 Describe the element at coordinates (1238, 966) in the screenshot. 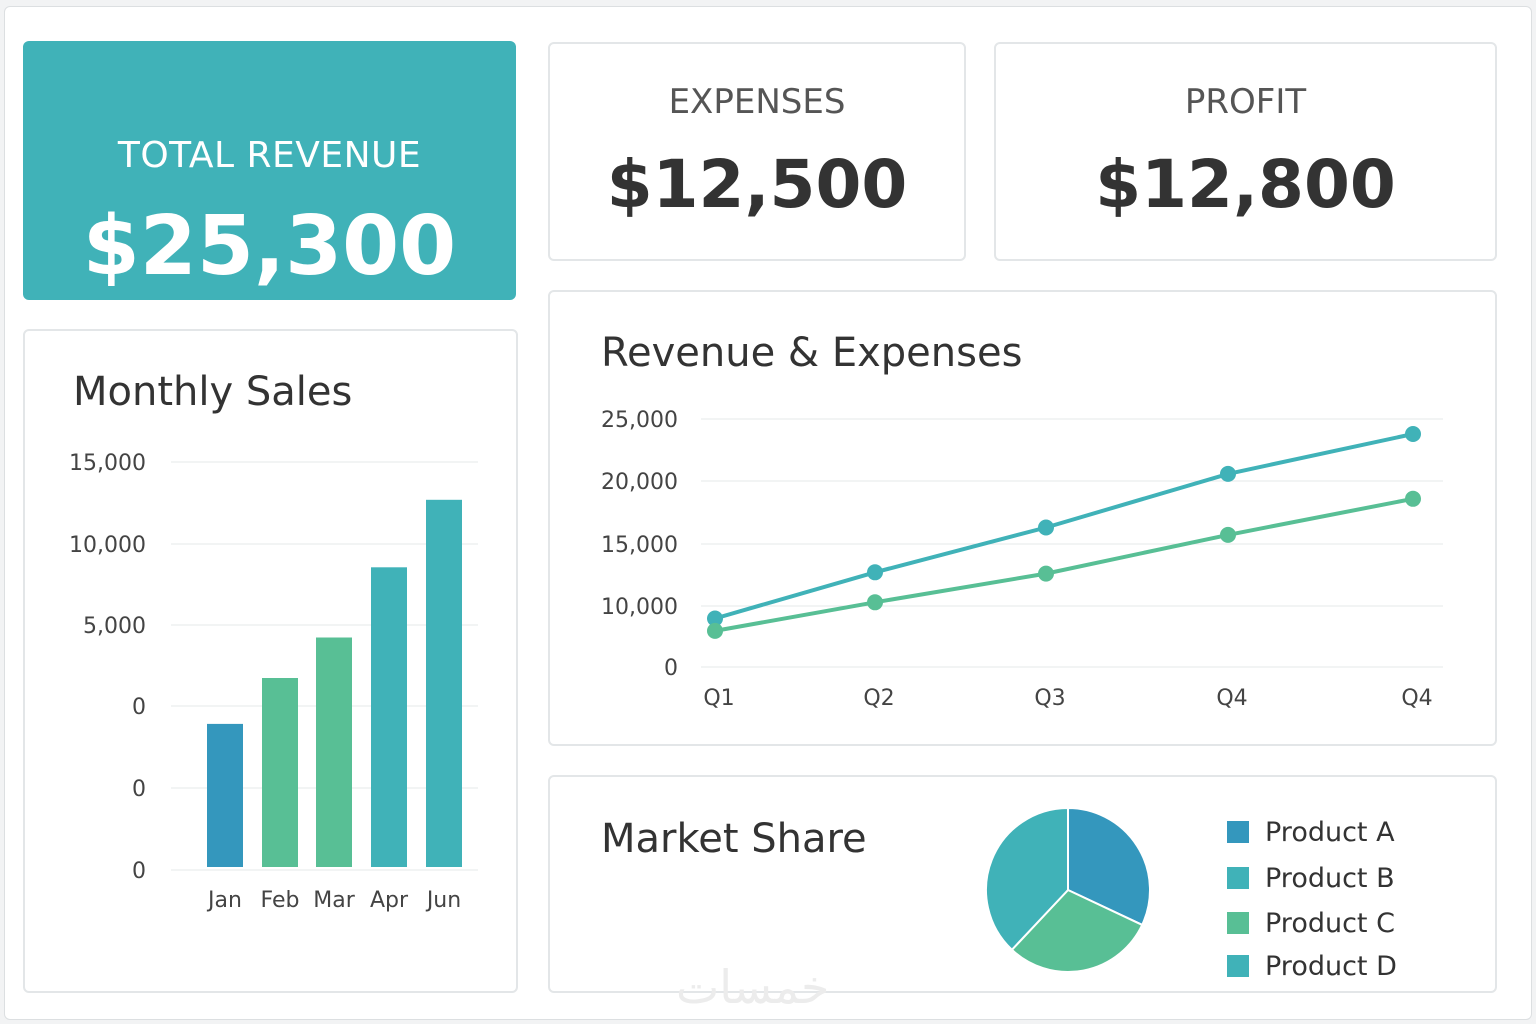

I see `legend-swatch-product-d` at that location.